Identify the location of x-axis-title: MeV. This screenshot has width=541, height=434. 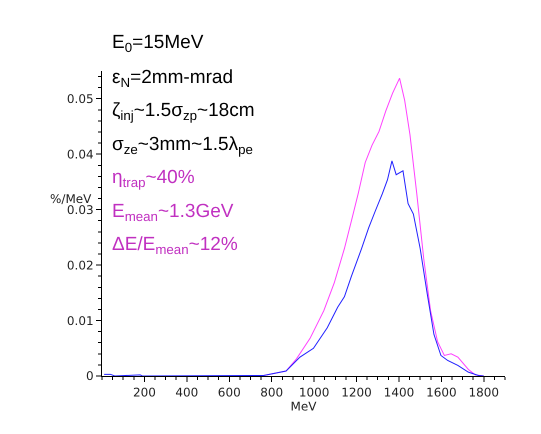
(304, 406).